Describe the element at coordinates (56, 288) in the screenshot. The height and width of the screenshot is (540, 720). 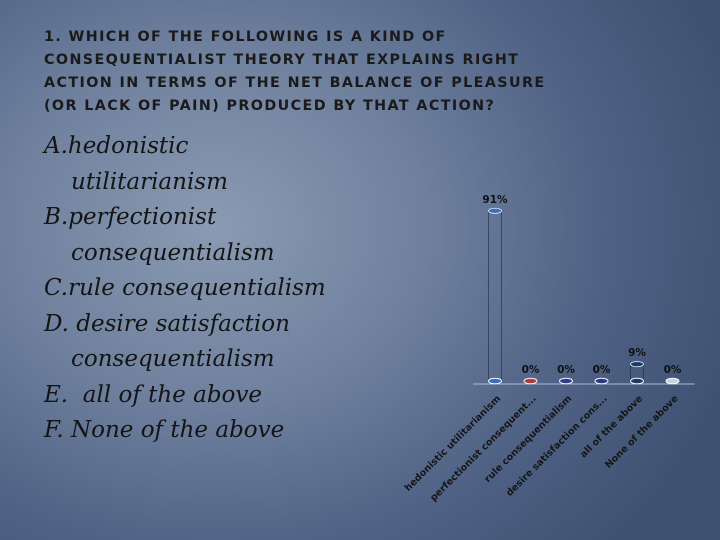
I see `option-letter: C.` at that location.